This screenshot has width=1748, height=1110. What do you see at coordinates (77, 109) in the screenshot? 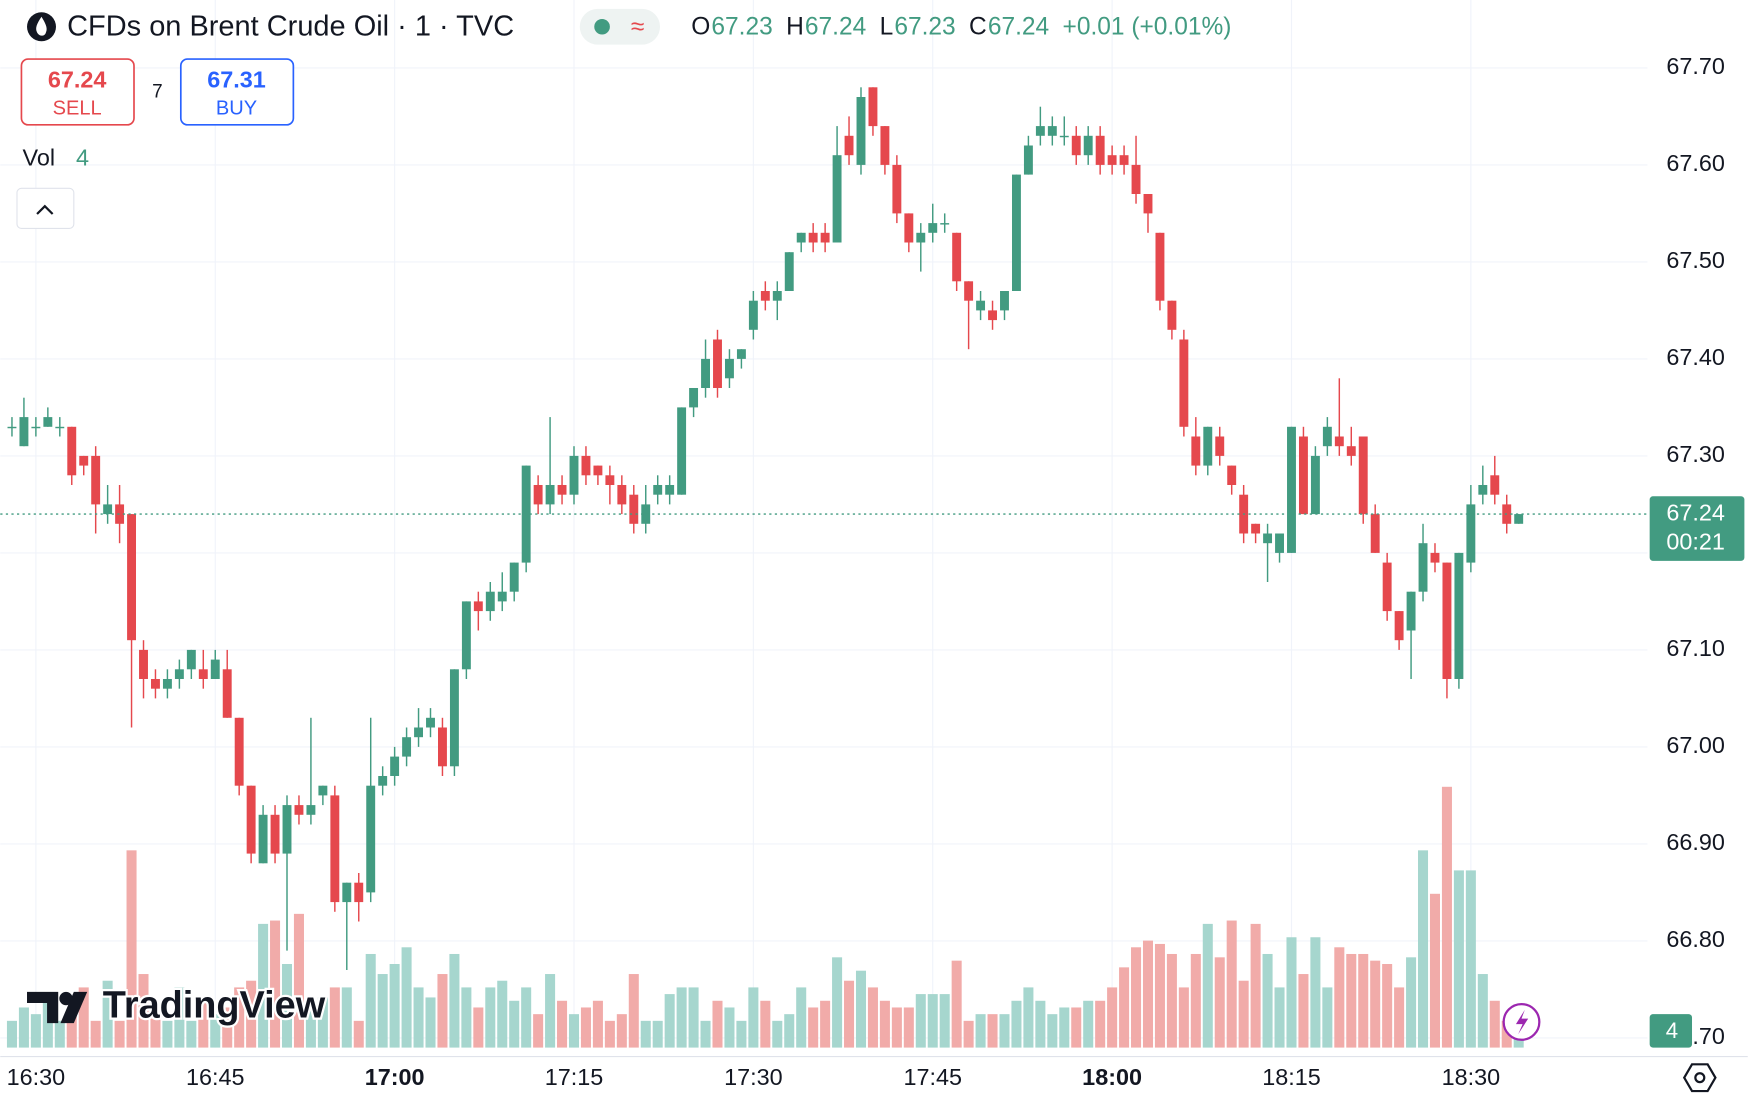
I see `sell-label: SELL` at bounding box center [77, 109].